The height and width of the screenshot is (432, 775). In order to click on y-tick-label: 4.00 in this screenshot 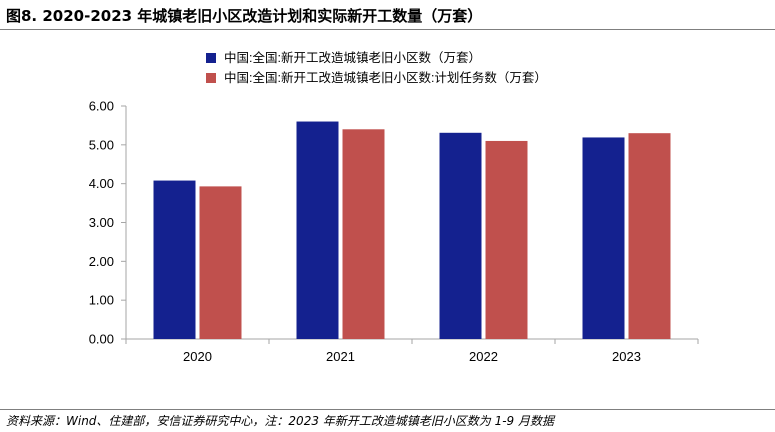, I will do `click(101, 183)`.